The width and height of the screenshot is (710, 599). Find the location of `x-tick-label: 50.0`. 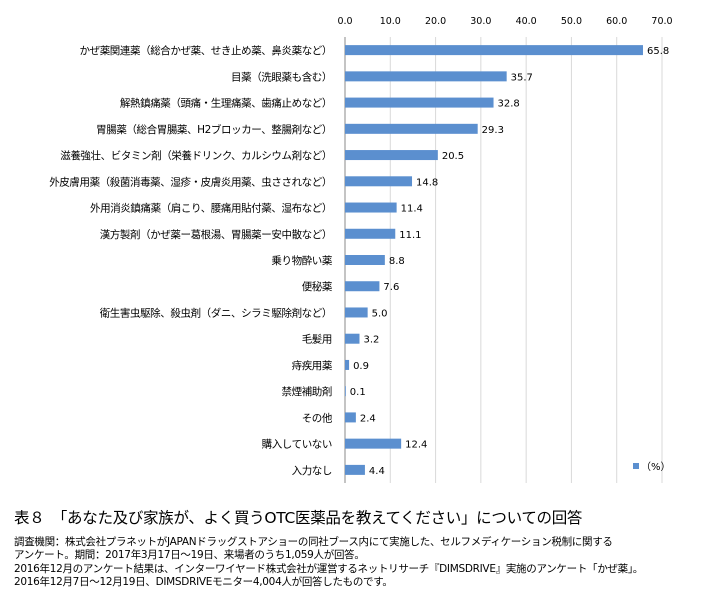

x-tick-label: 50.0 is located at coordinates (571, 21).